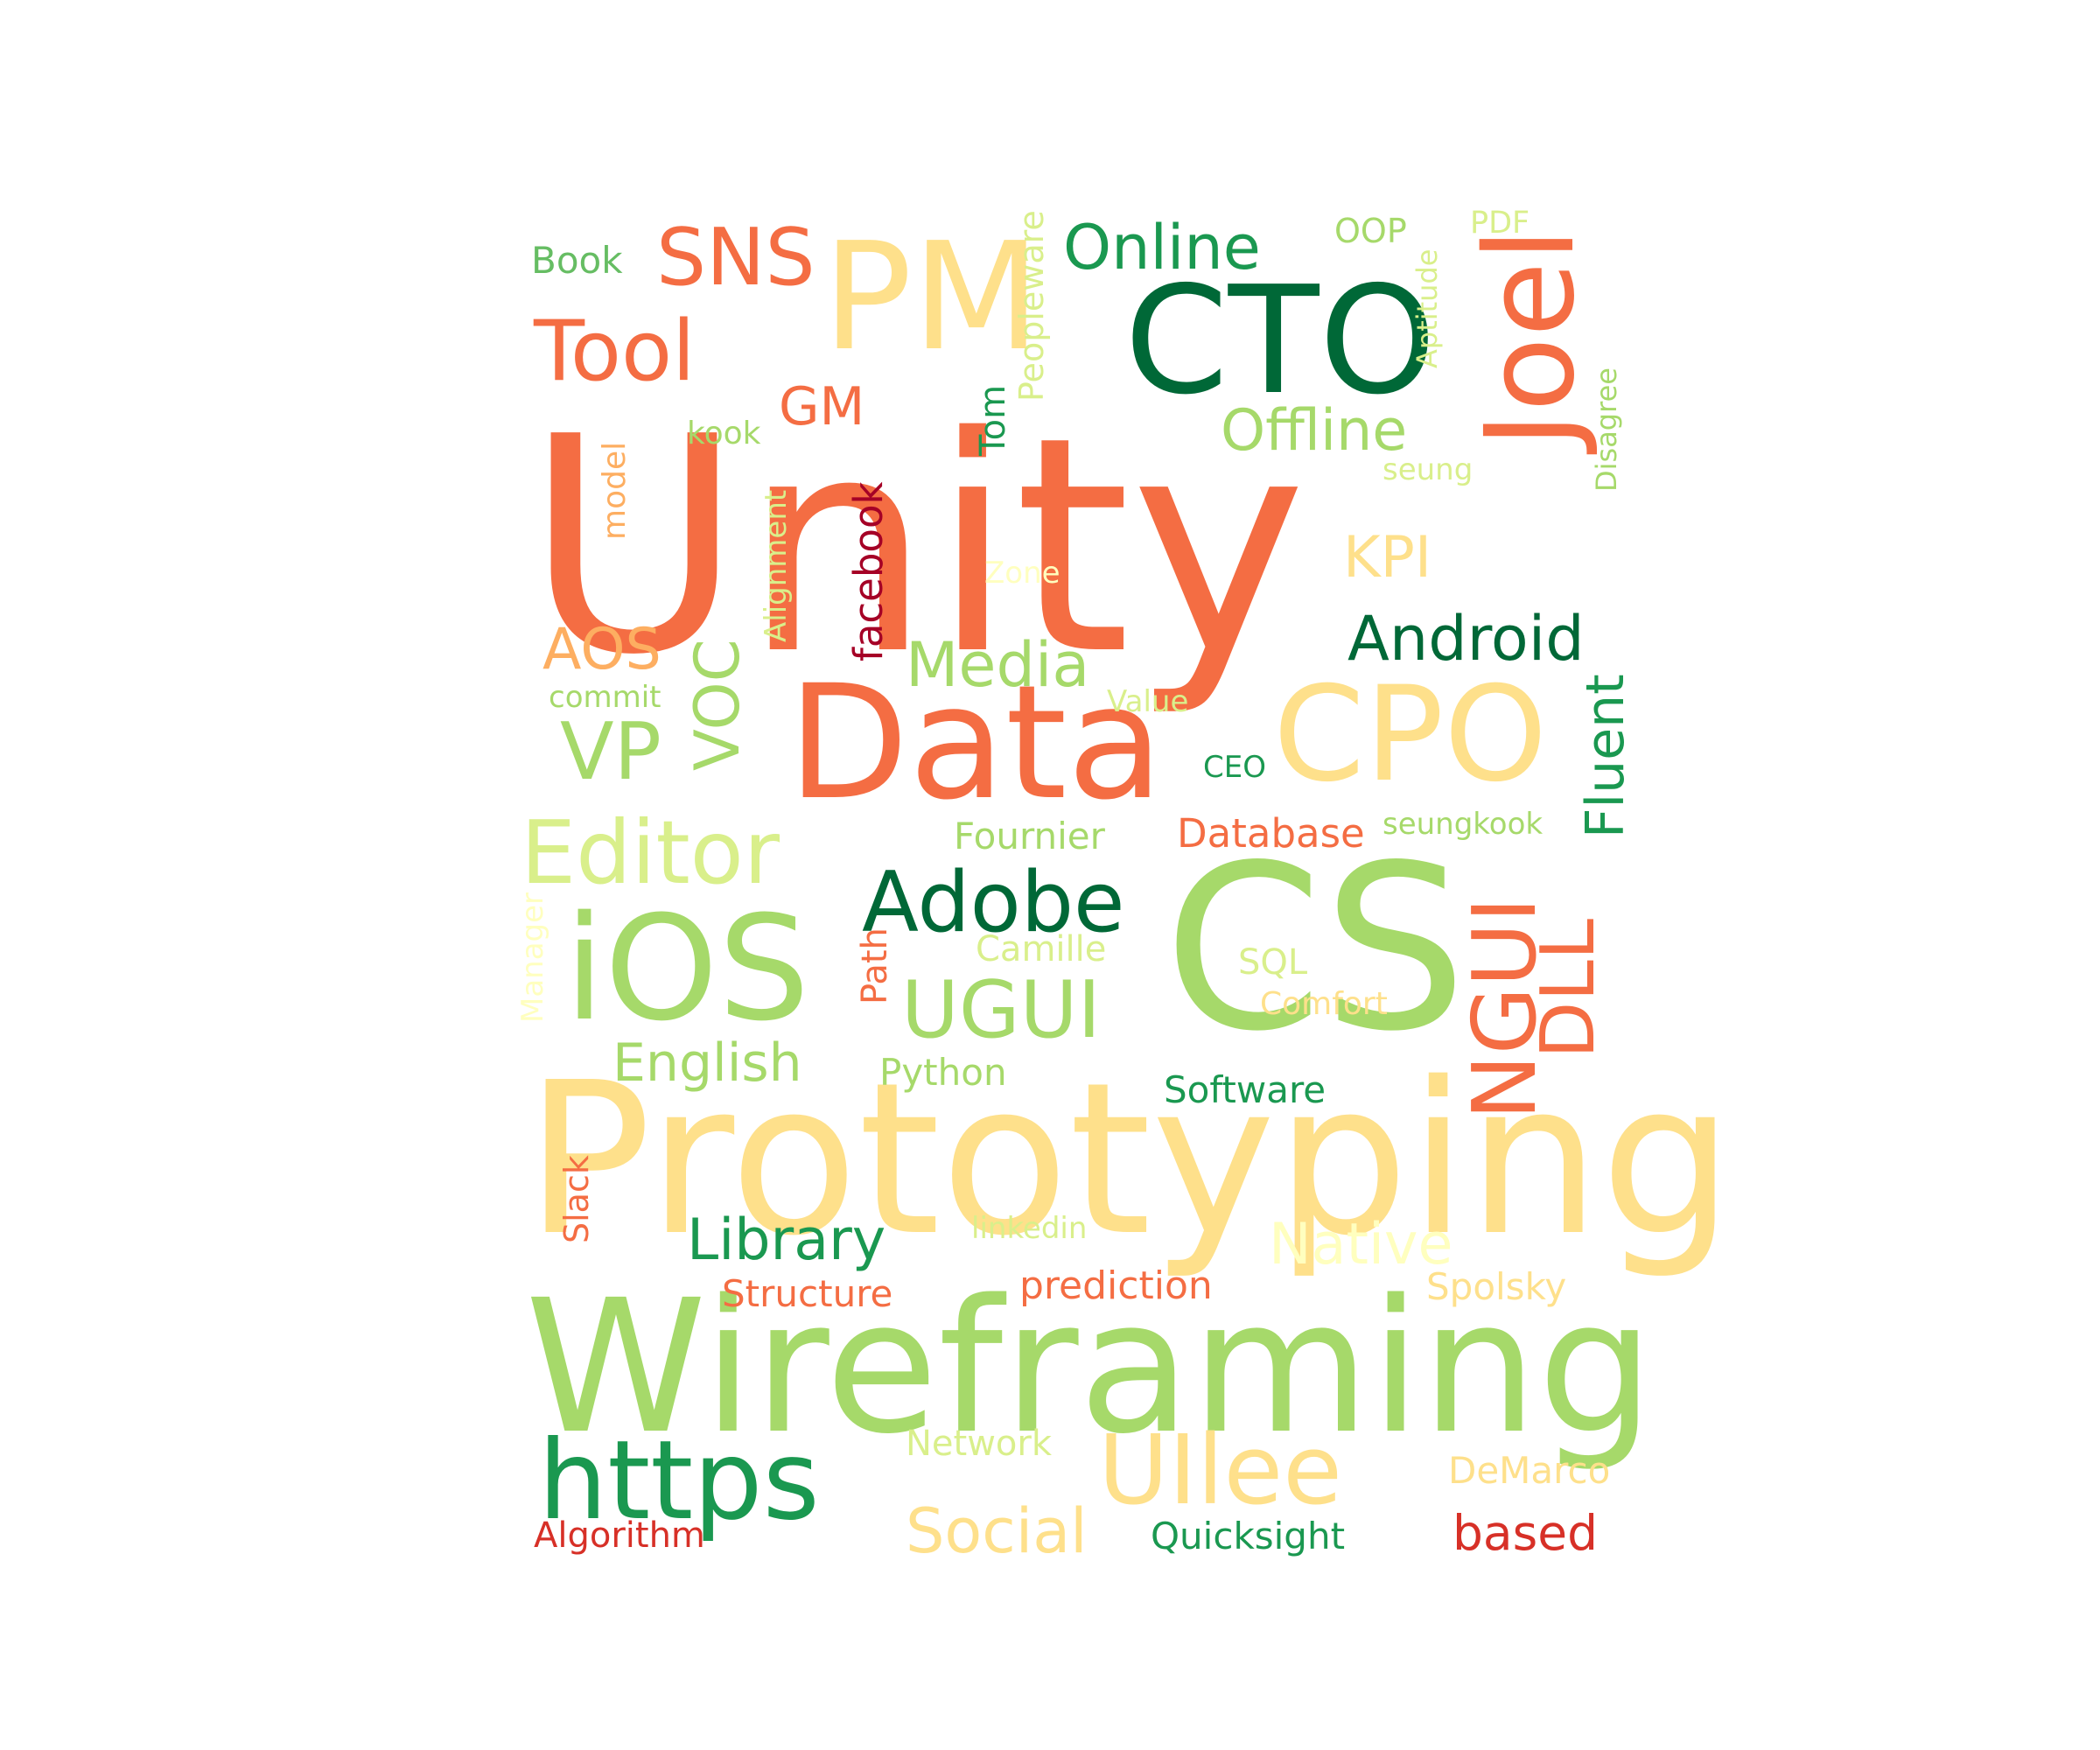 The image size is (2100, 1750). I want to click on word-demarco: DeMarco, so click(1529, 1470).